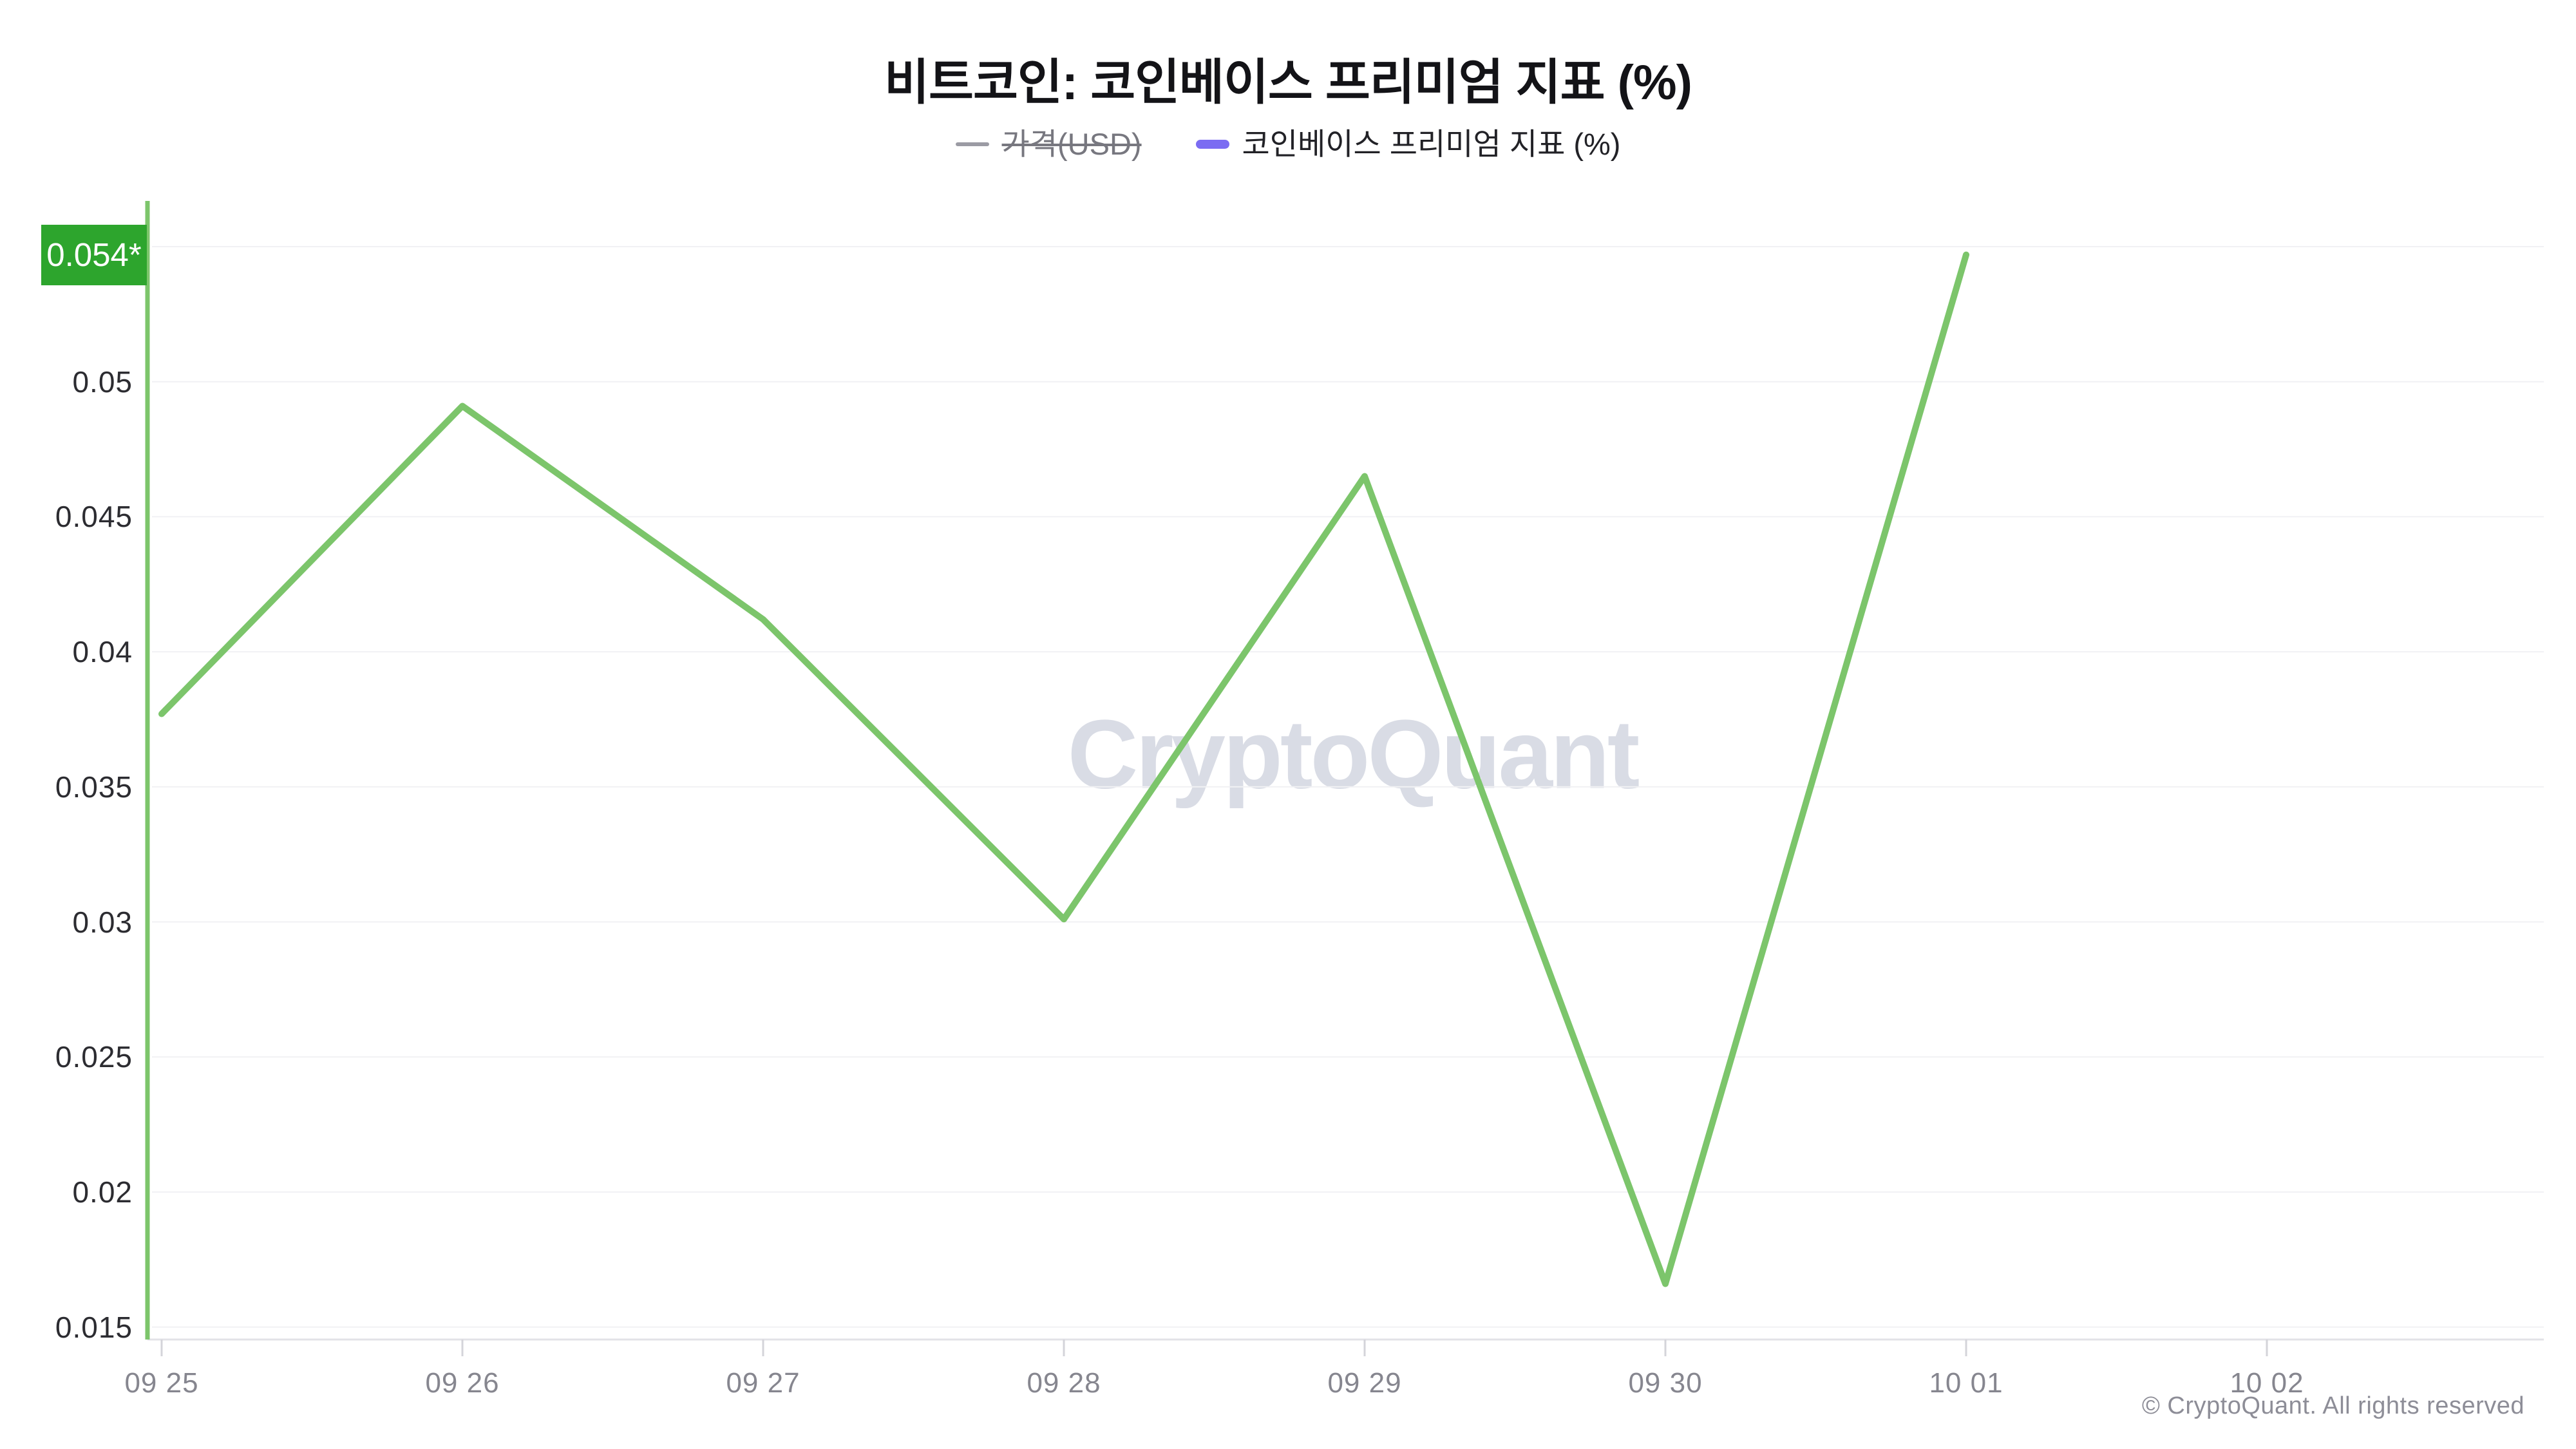 The height and width of the screenshot is (1449, 2576). What do you see at coordinates (763, 1383) in the screenshot?
I see `x-axis-label: 09 27` at bounding box center [763, 1383].